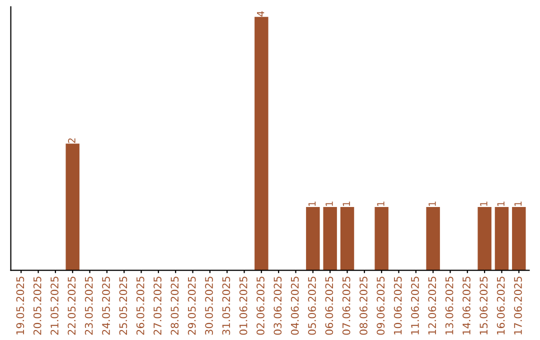 The height and width of the screenshot is (340, 540). I want to click on x-tick-label: 22.05.2025, so click(72, 305).